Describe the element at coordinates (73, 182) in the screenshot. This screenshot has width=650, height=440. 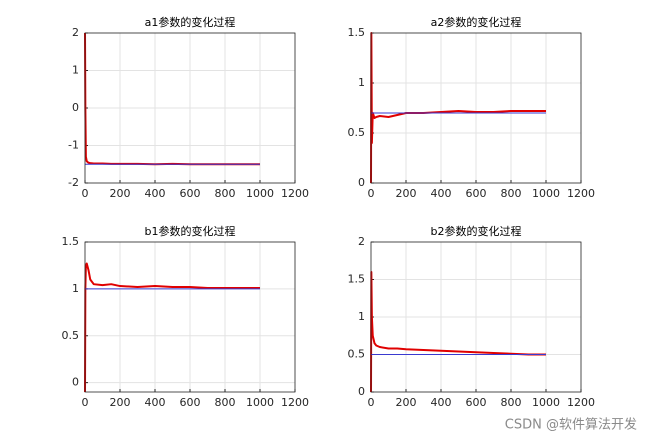
I see `y-tick-label: -2` at that location.